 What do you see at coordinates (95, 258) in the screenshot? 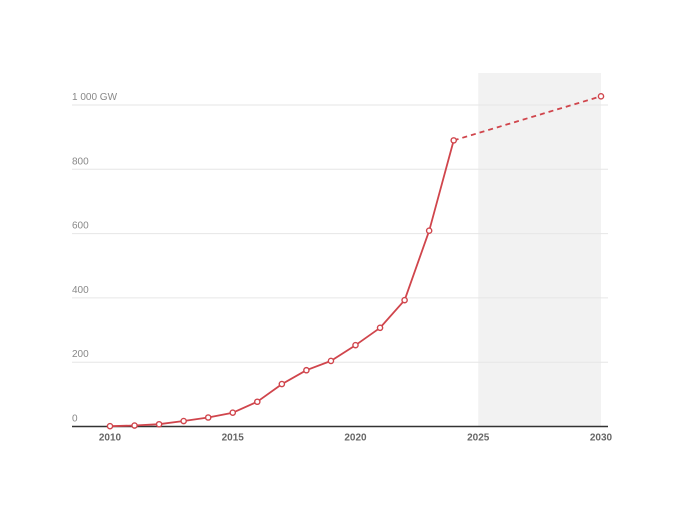
I see `y-tick-labels: 0 200 400 600 800 1 000 GW` at bounding box center [95, 258].